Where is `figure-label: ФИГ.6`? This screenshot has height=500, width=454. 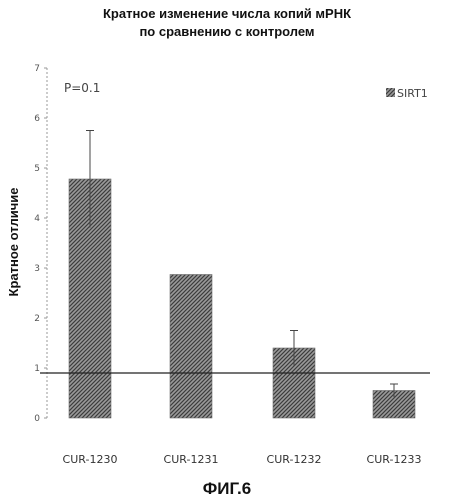 figure-label: ФИГ.6 is located at coordinates (227, 488).